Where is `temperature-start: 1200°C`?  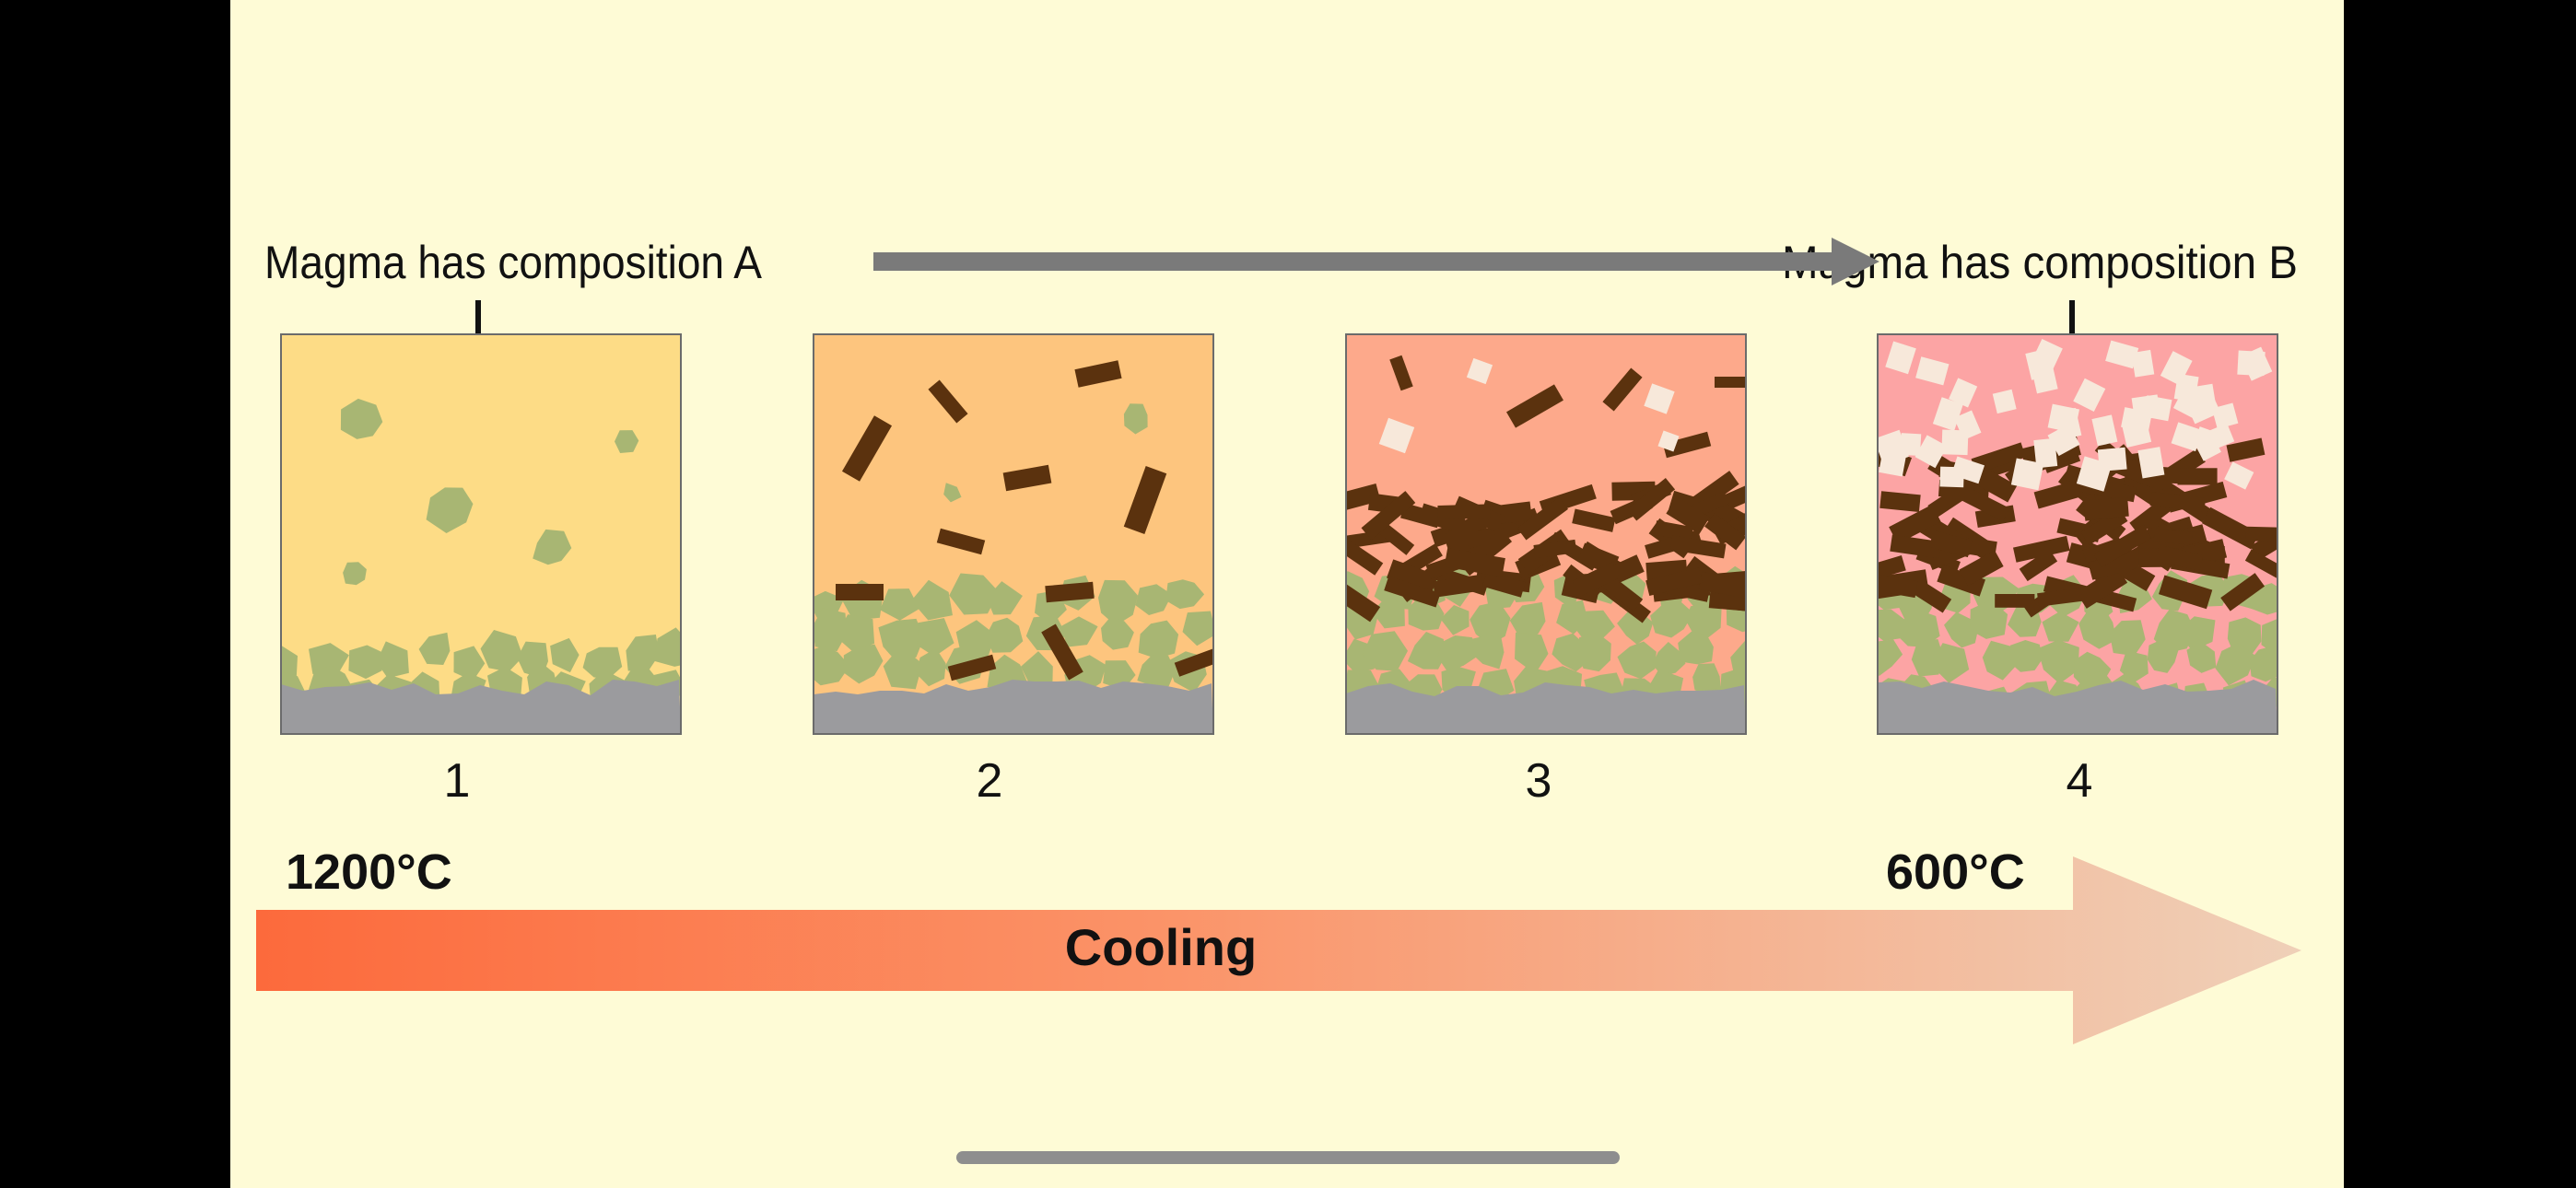
temperature-start: 1200°C is located at coordinates (369, 872).